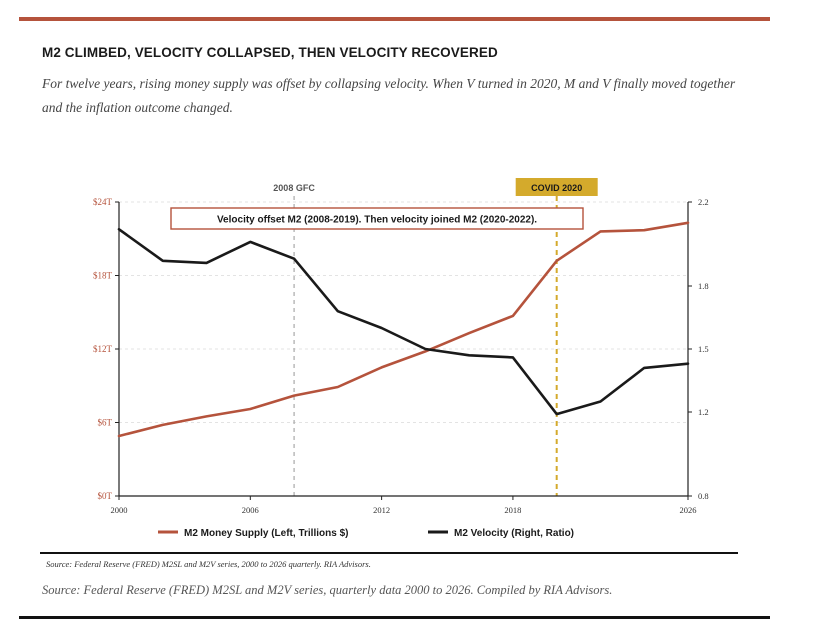 The image size is (813, 640). What do you see at coordinates (394, 19) in the screenshot?
I see `top-accent-rule` at bounding box center [394, 19].